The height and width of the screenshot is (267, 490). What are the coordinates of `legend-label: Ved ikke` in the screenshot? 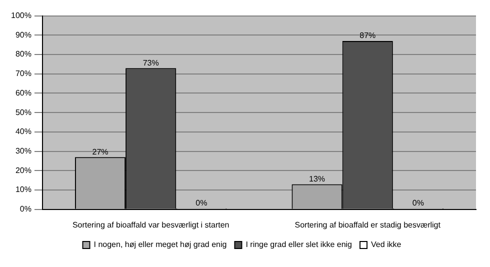 It's located at (386, 245).